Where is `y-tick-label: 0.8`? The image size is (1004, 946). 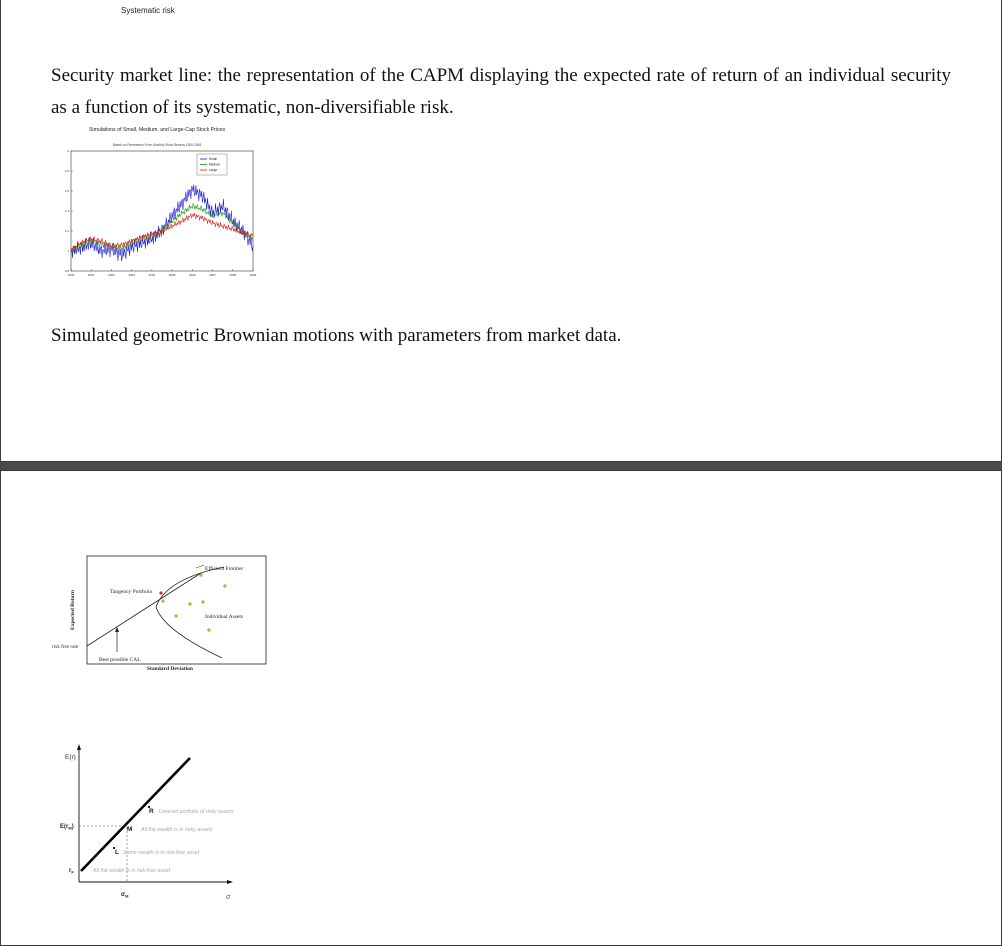 y-tick-label: 0.8 is located at coordinates (67, 271).